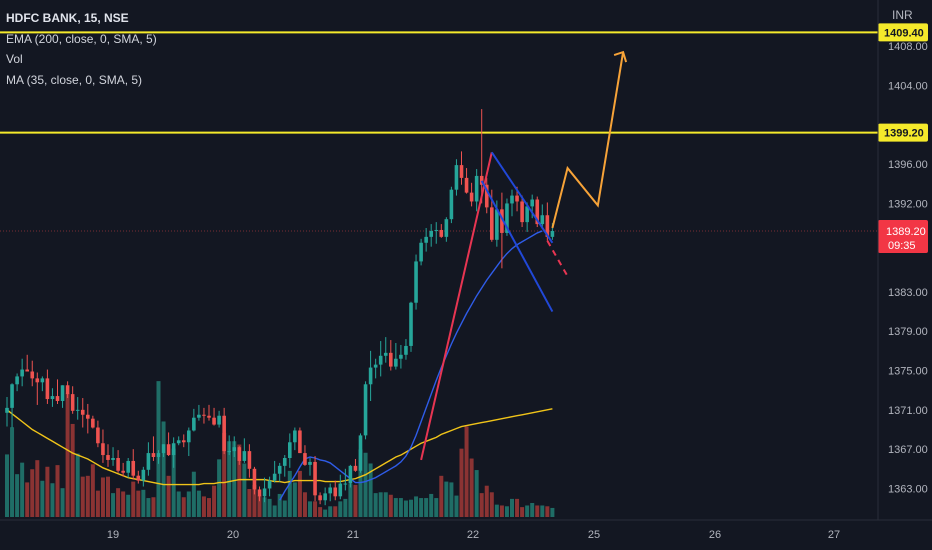 This screenshot has height=550, width=932. I want to click on time-tick-label: 27, so click(834, 535).